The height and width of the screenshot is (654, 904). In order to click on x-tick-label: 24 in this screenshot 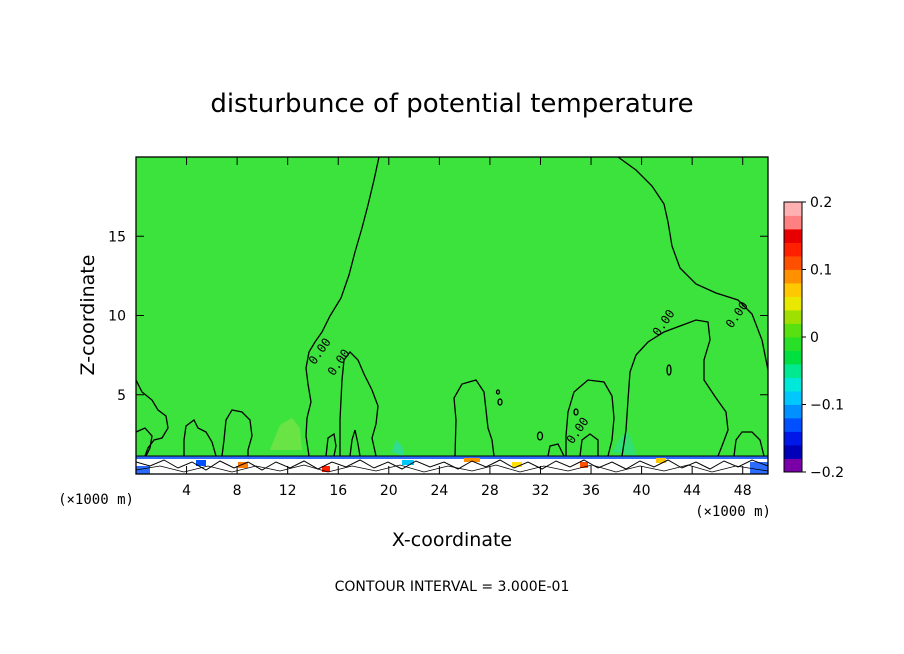, I will do `click(439, 491)`.